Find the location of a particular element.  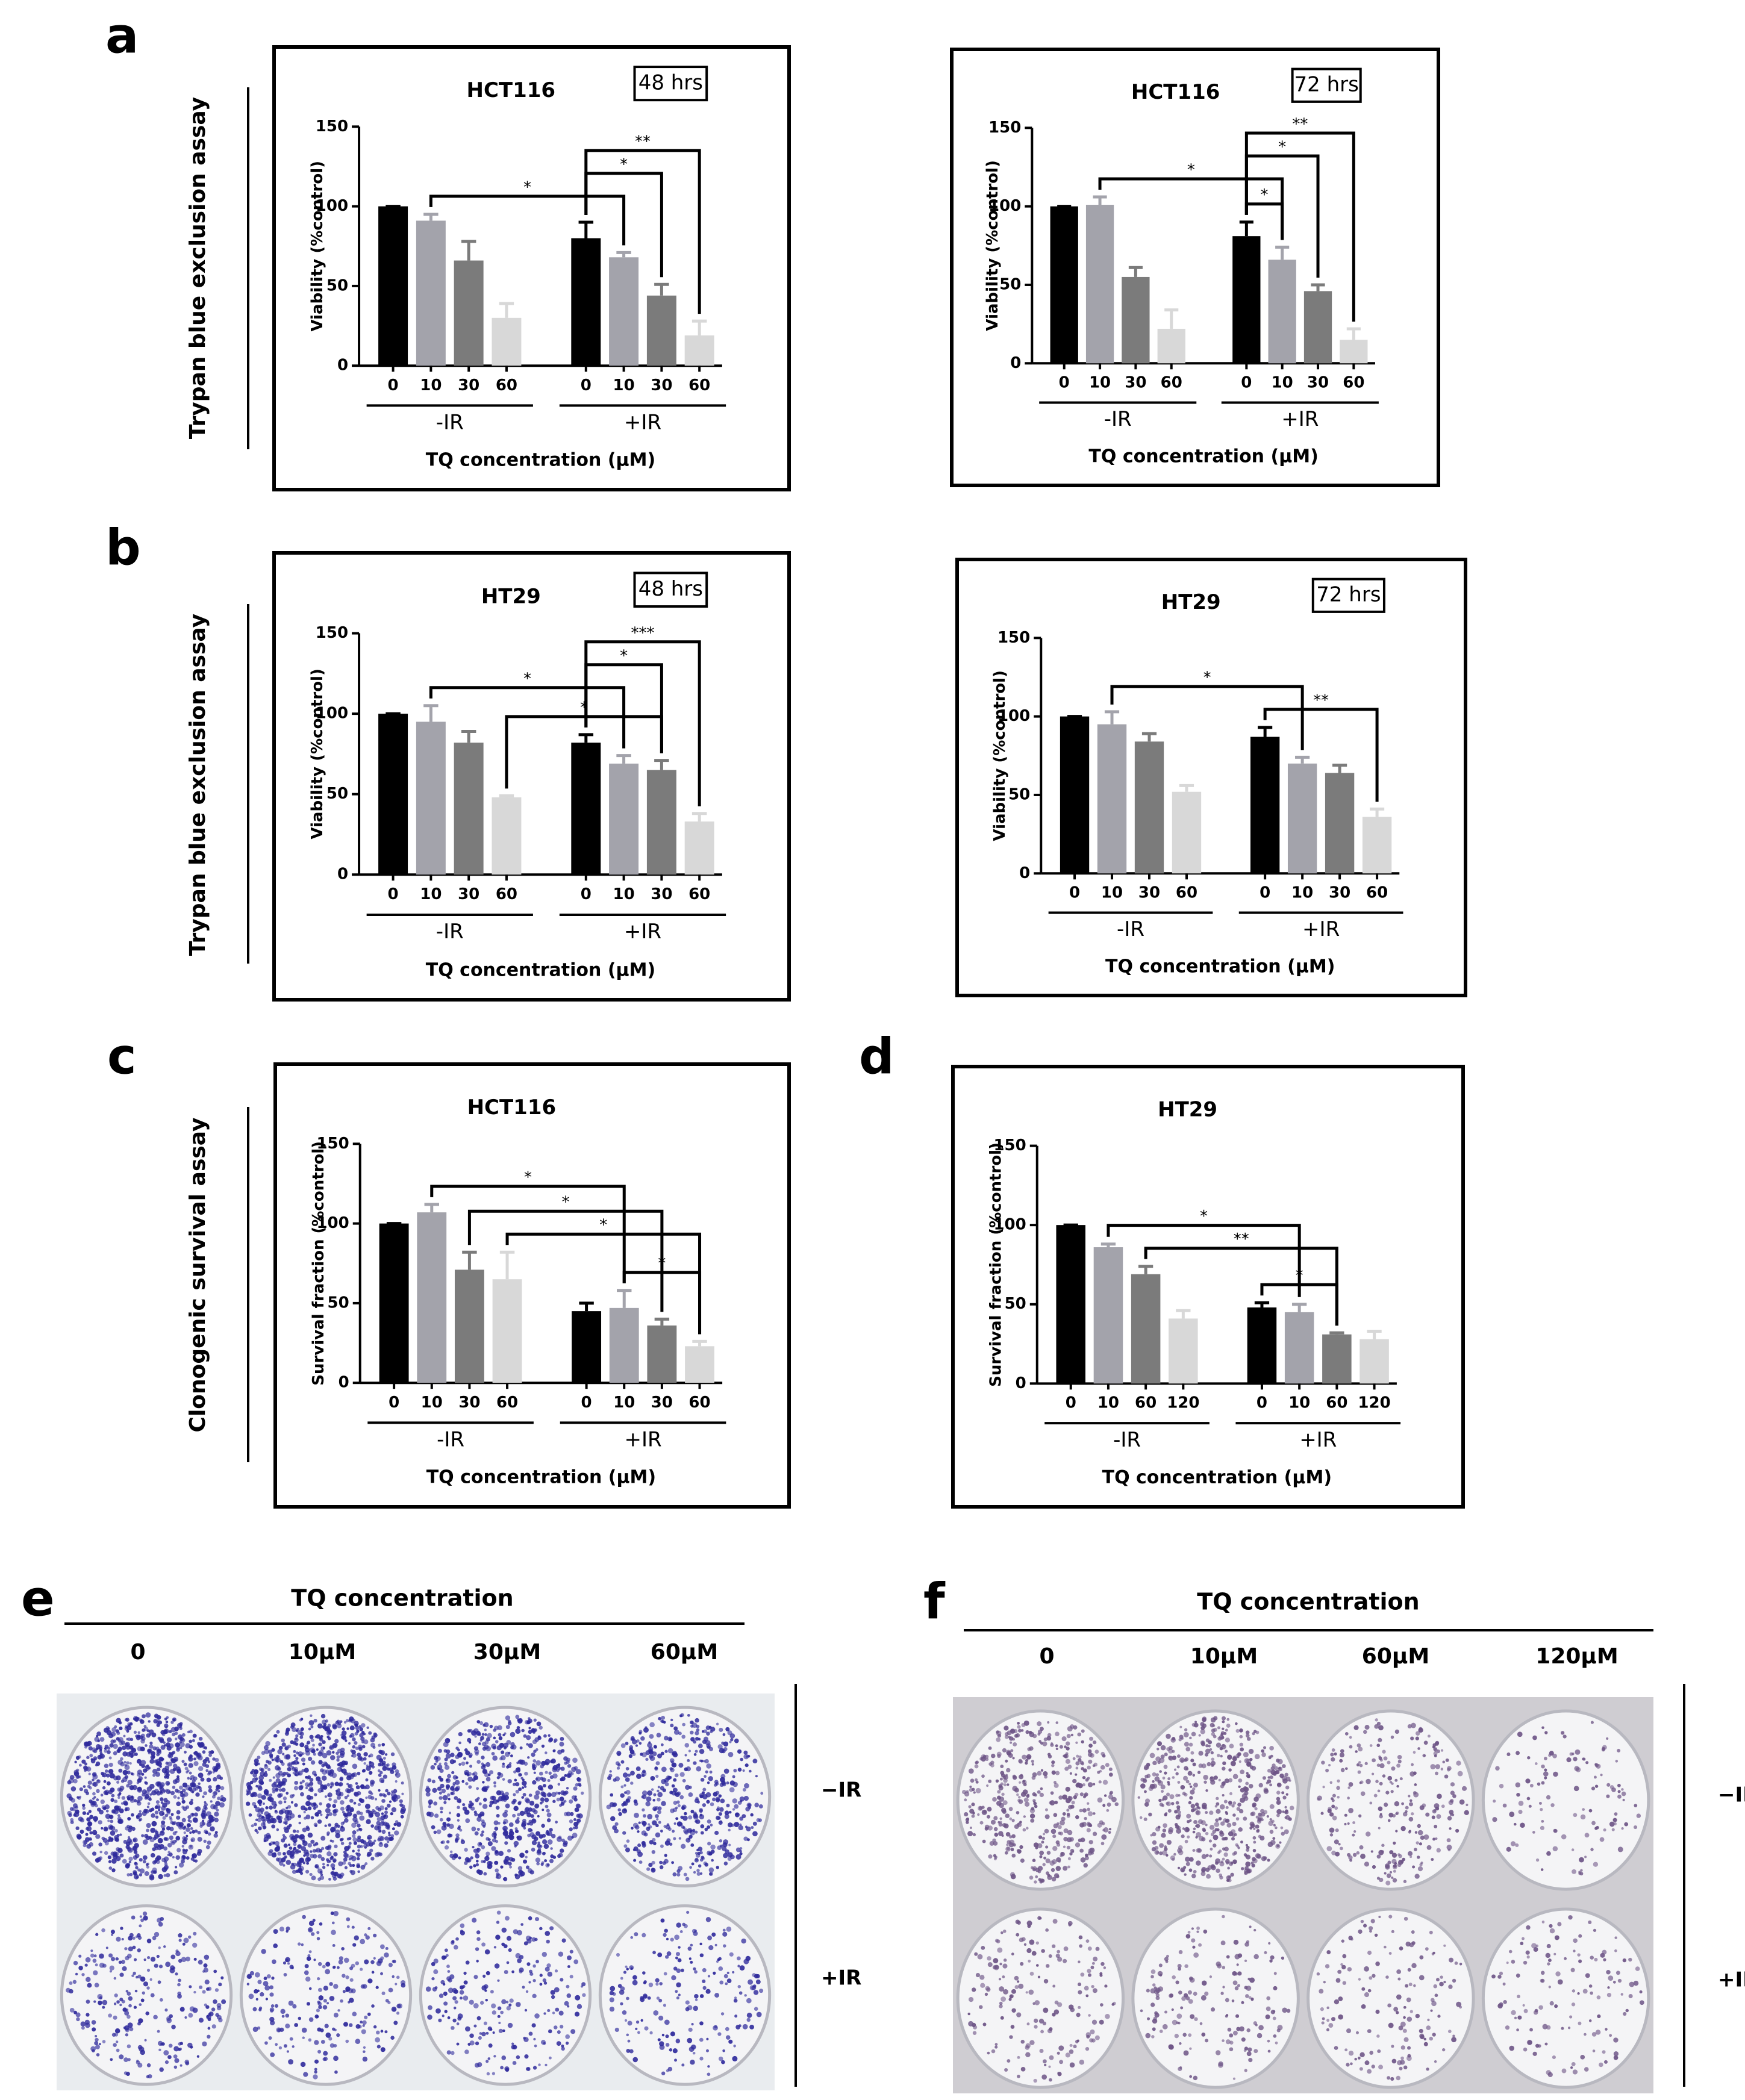

x-tick-label: 0 is located at coordinates (394, 385).